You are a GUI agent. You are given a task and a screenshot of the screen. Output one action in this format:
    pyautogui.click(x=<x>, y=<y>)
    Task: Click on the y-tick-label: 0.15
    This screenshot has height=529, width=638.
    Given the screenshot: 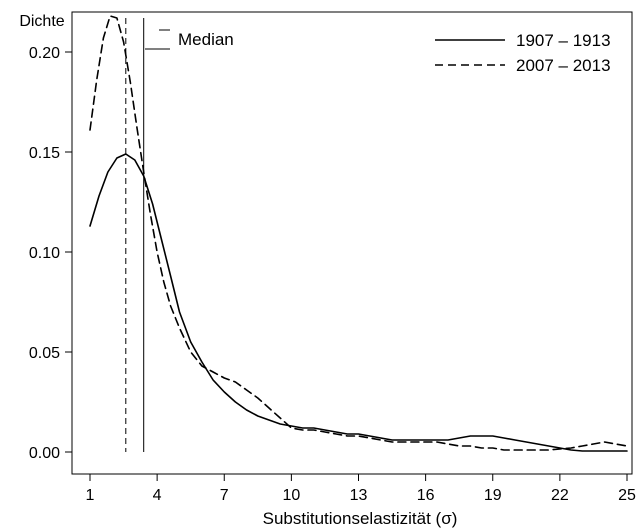 What is the action you would take?
    pyautogui.click(x=44, y=153)
    